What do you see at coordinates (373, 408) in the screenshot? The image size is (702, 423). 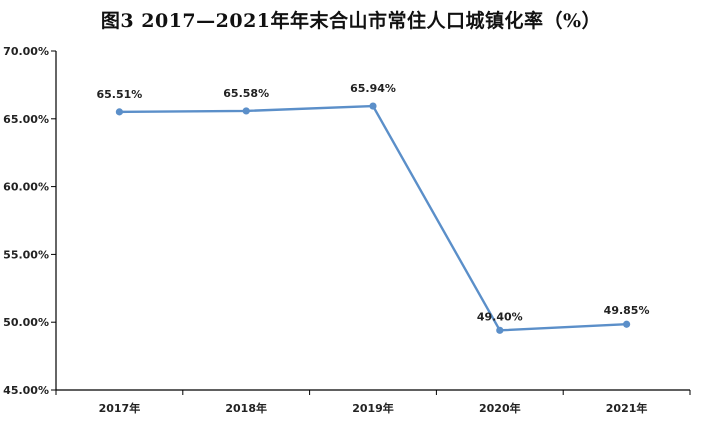 I see `x-tick-label: 2019年` at bounding box center [373, 408].